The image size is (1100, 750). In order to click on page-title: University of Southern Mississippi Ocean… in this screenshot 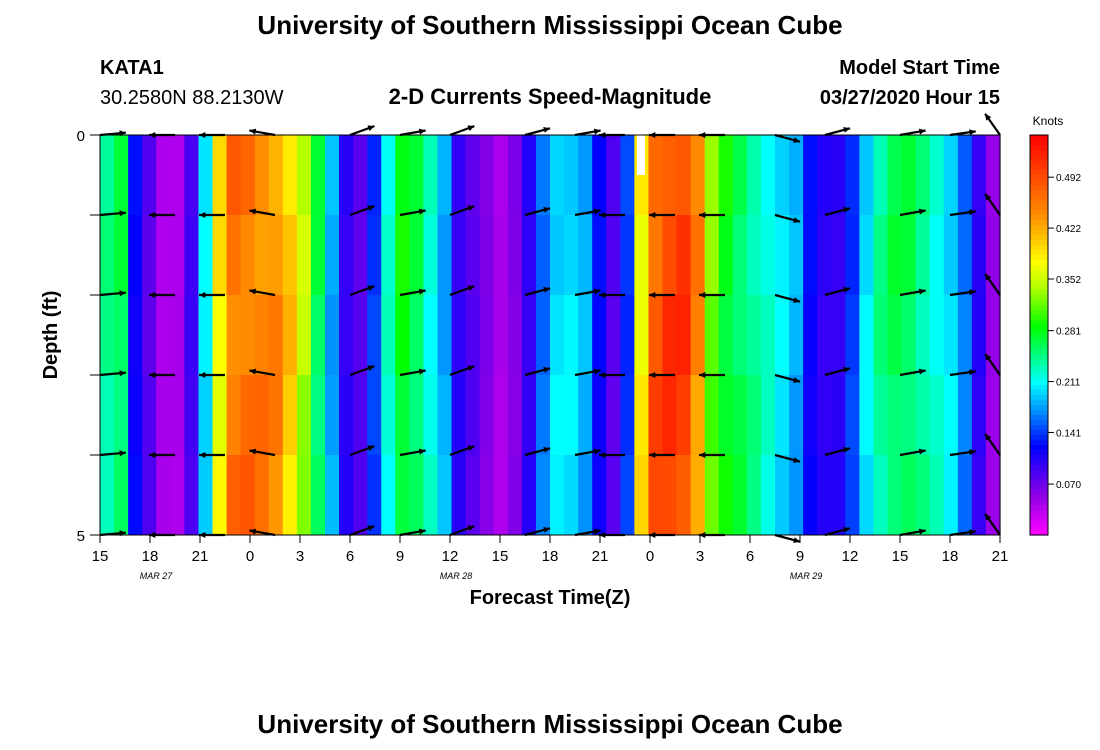, I will do `click(549, 25)`.